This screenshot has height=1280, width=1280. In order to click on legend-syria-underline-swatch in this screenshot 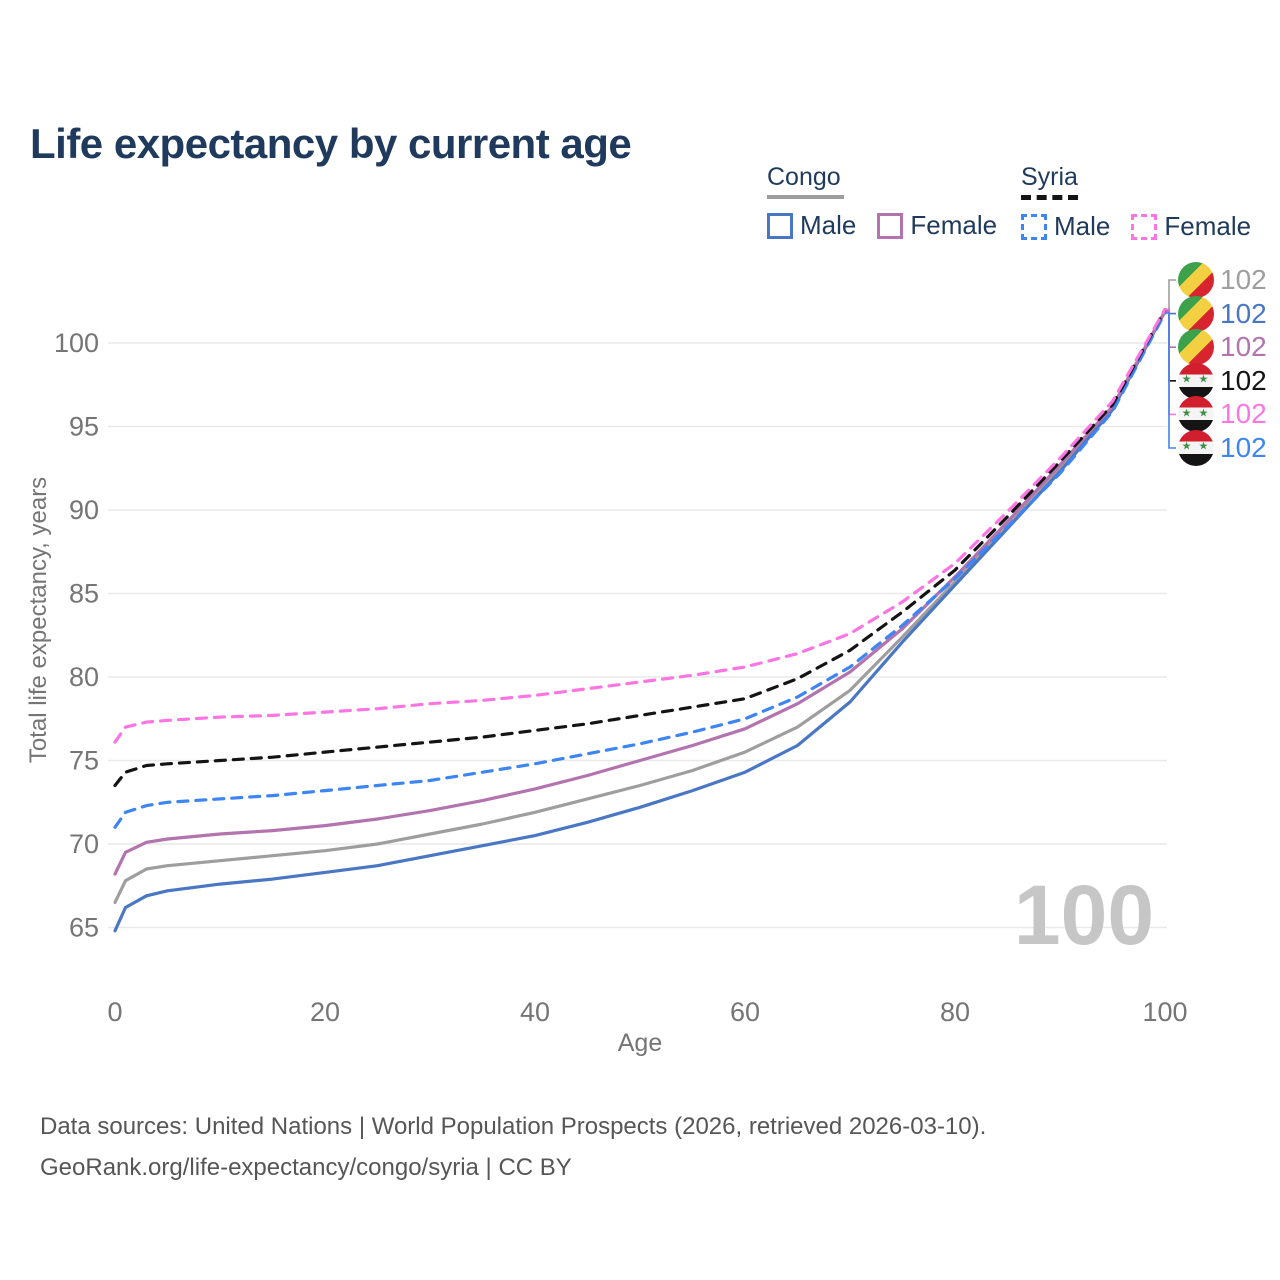, I will do `click(1049, 197)`.